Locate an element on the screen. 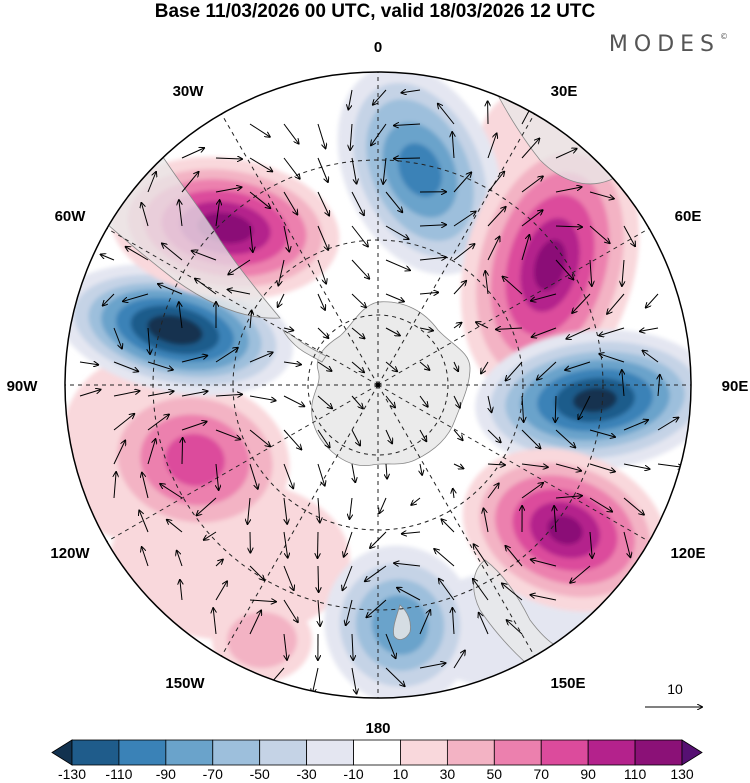 This screenshot has height=783, width=750. cb-tick-70: 70 is located at coordinates (541, 774).